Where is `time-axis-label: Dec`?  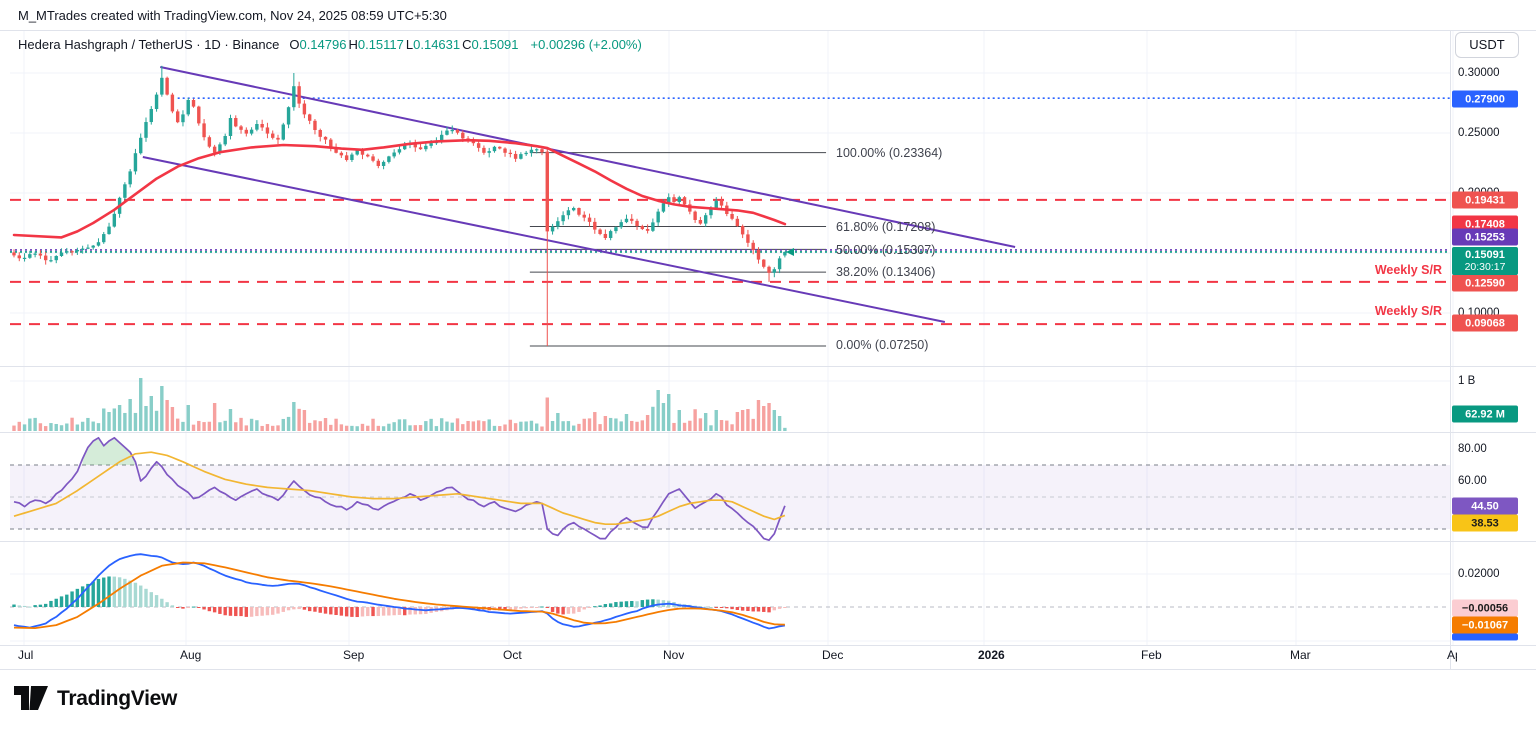 time-axis-label: Dec is located at coordinates (833, 655).